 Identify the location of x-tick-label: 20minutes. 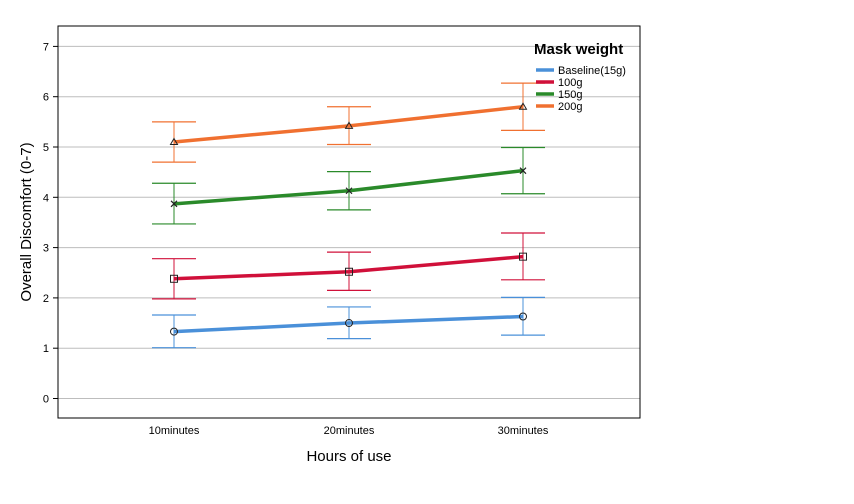
(349, 431).